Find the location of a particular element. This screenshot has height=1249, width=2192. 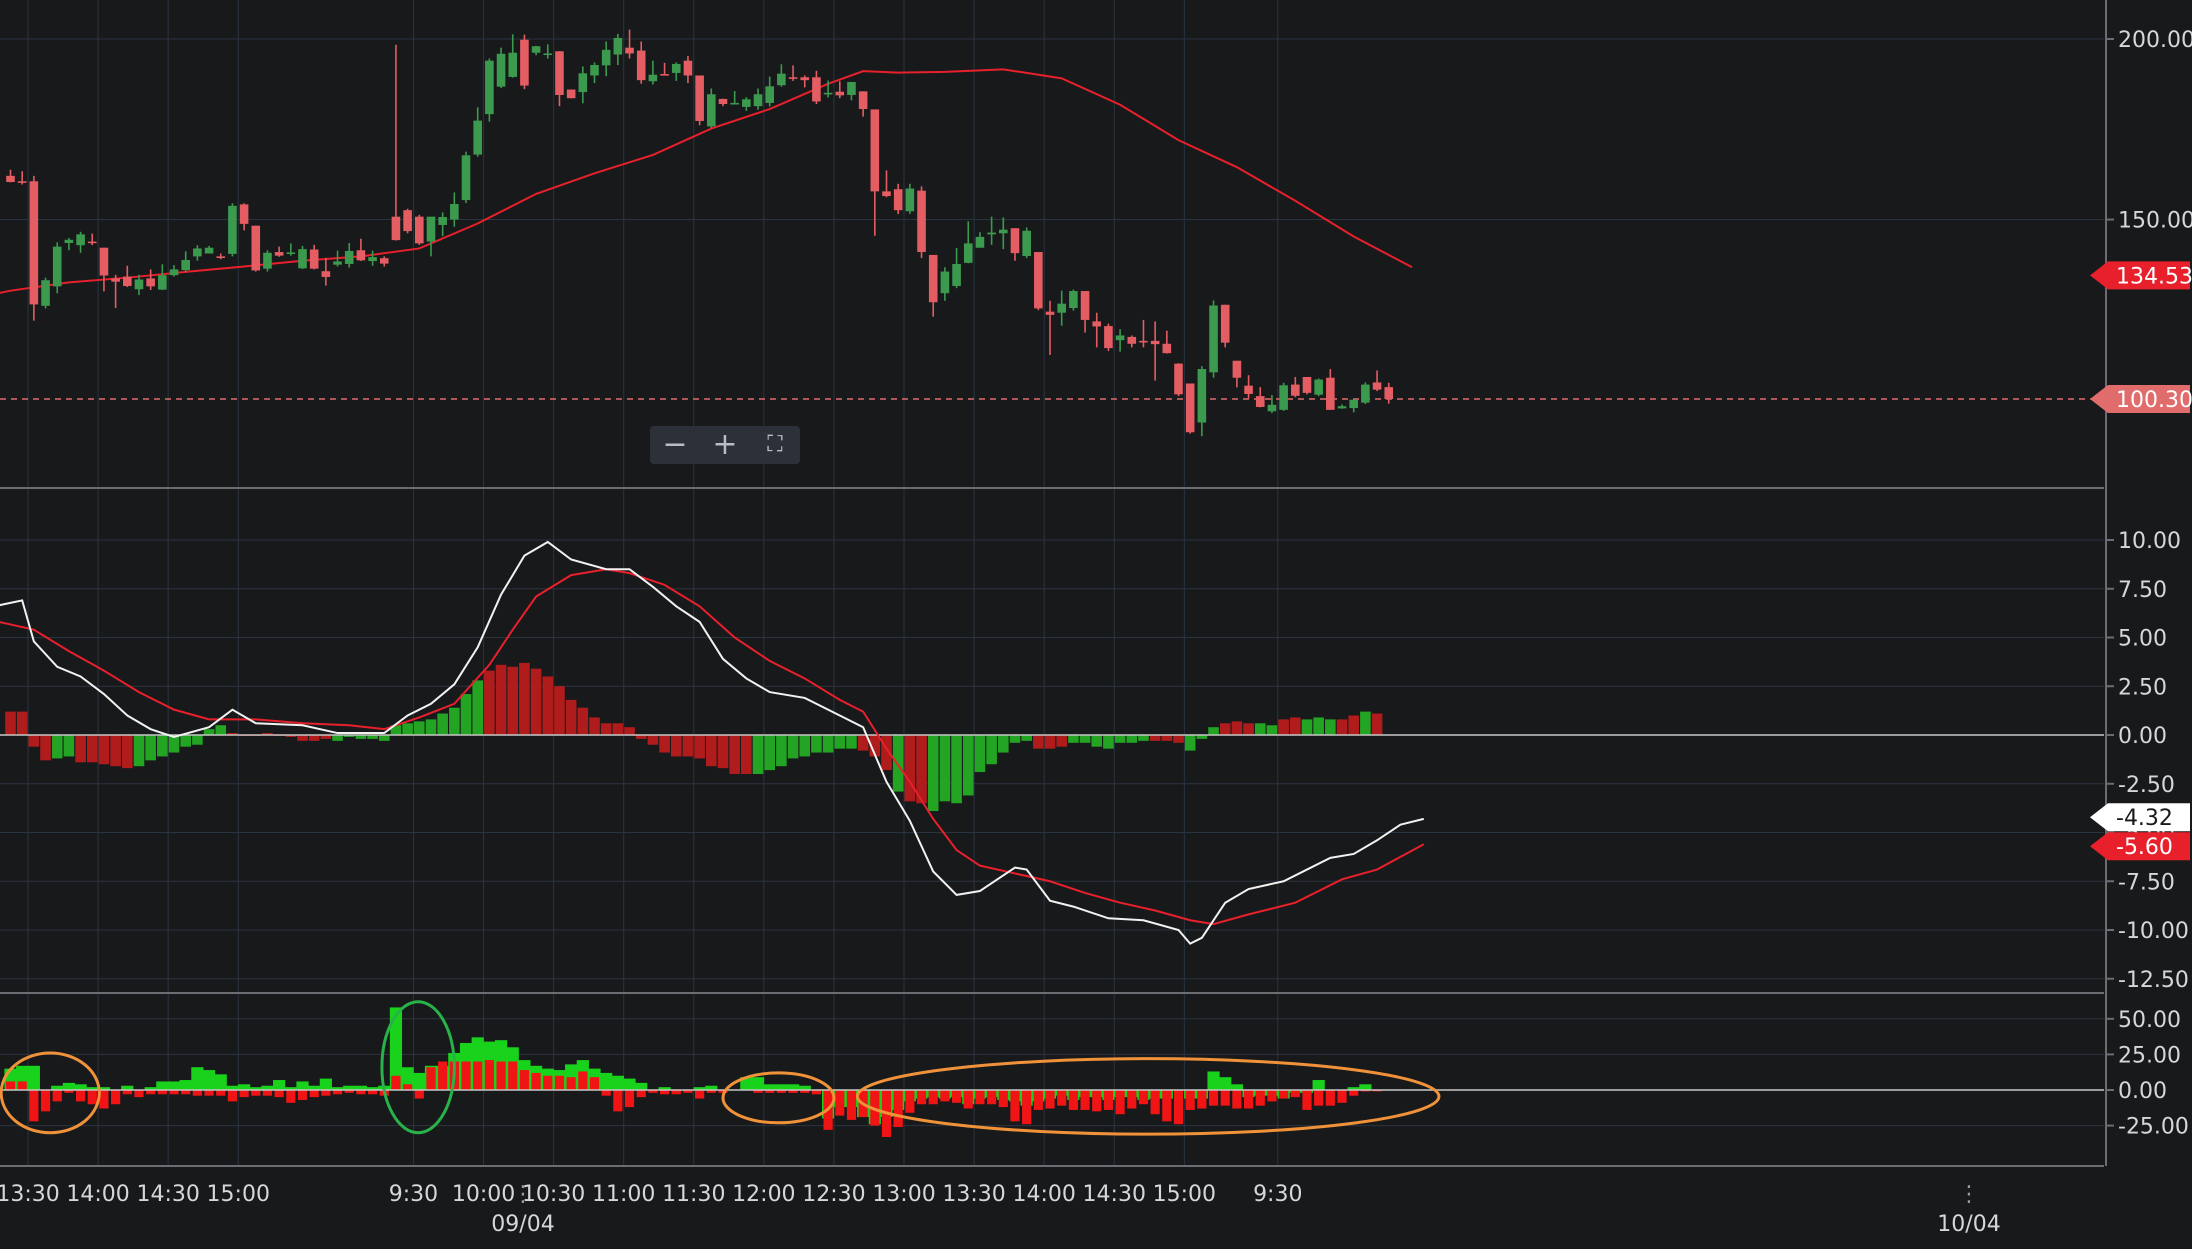

time-tick-label: 13:00 is located at coordinates (903, 1194).